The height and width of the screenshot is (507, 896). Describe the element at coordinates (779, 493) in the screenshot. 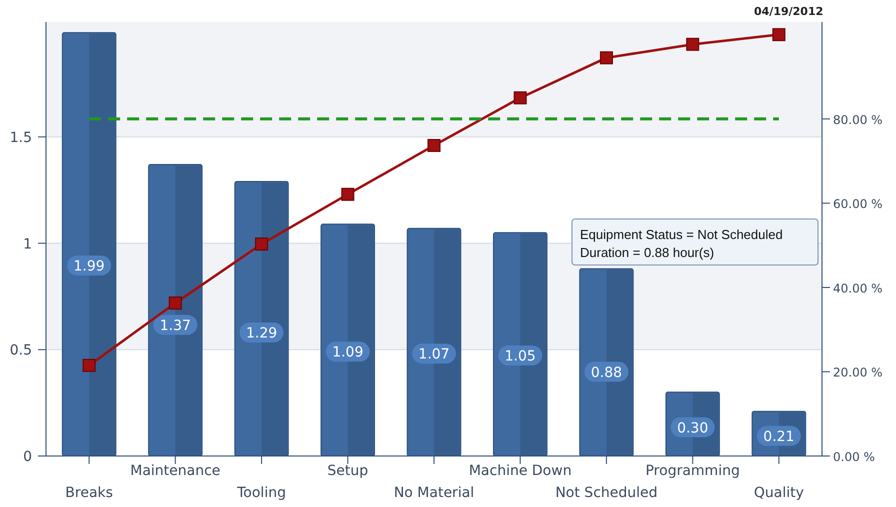

I see `x-tick-label: Quality` at that location.